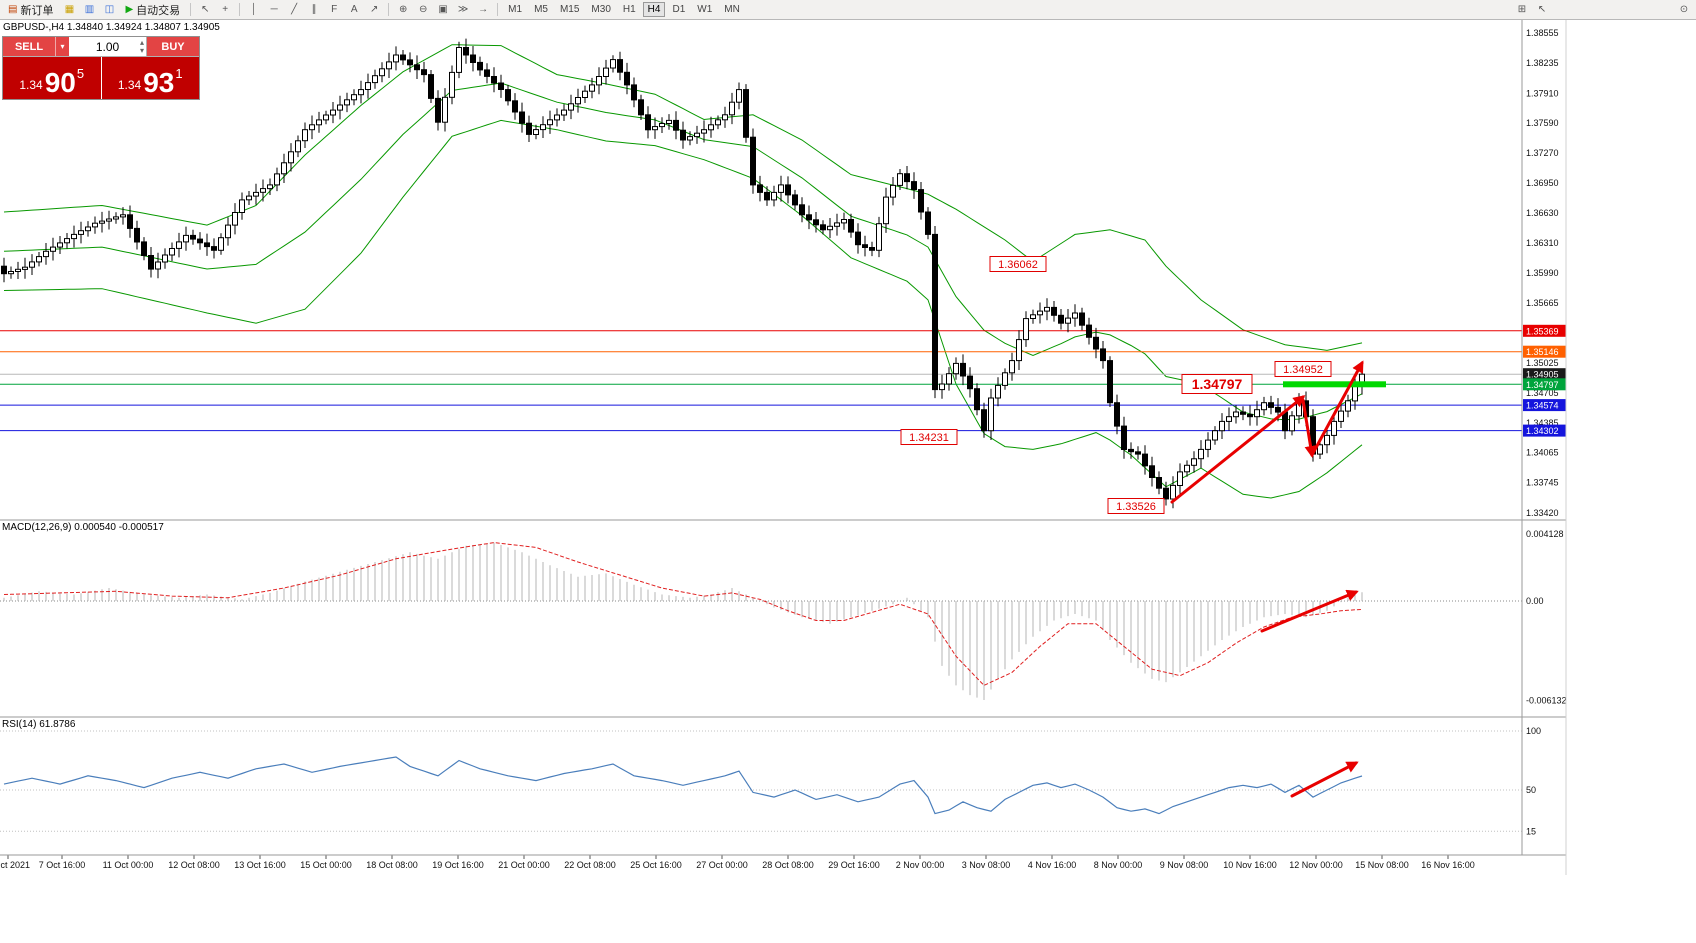 The height and width of the screenshot is (943, 1696). I want to click on volume-input: 1.00 ▴ ▾, so click(108, 46).